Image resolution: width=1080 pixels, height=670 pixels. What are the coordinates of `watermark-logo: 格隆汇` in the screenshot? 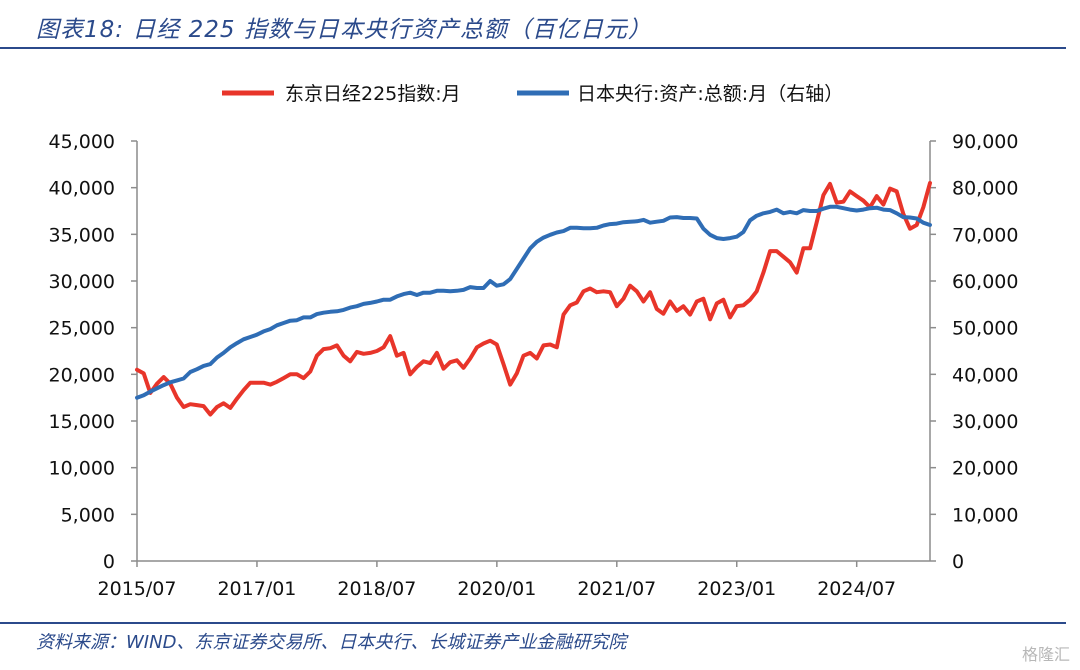 It's located at (1045, 654).